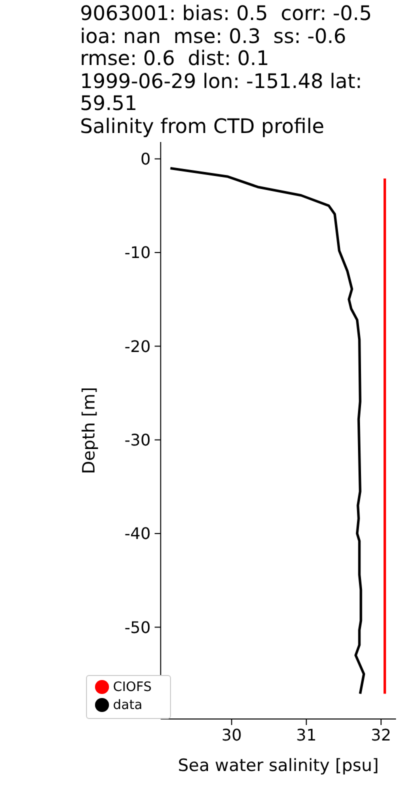  What do you see at coordinates (278, 766) in the screenshot?
I see `x-axis-title: Sea water salinity [psu]` at bounding box center [278, 766].